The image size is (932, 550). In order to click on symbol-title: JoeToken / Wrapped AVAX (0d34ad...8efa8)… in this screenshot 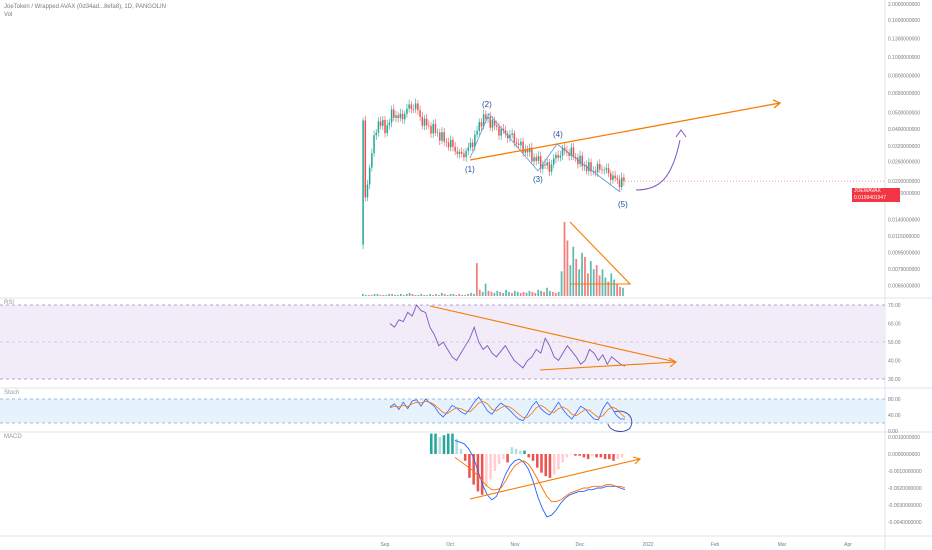, I will do `click(85, 7)`.